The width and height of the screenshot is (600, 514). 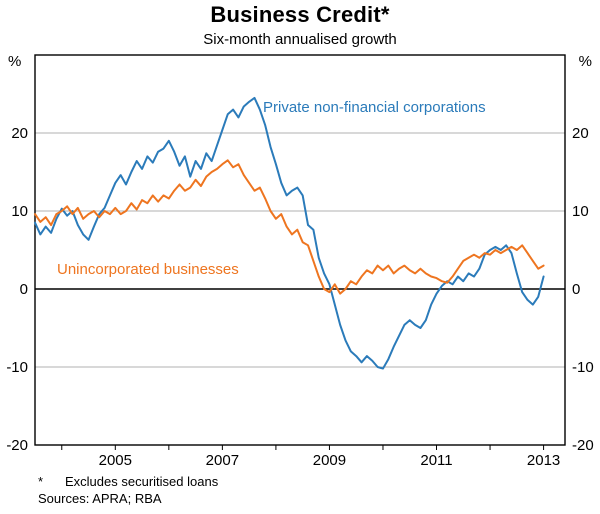 I want to click on y-axis-unit-left: %, so click(x=15, y=61).